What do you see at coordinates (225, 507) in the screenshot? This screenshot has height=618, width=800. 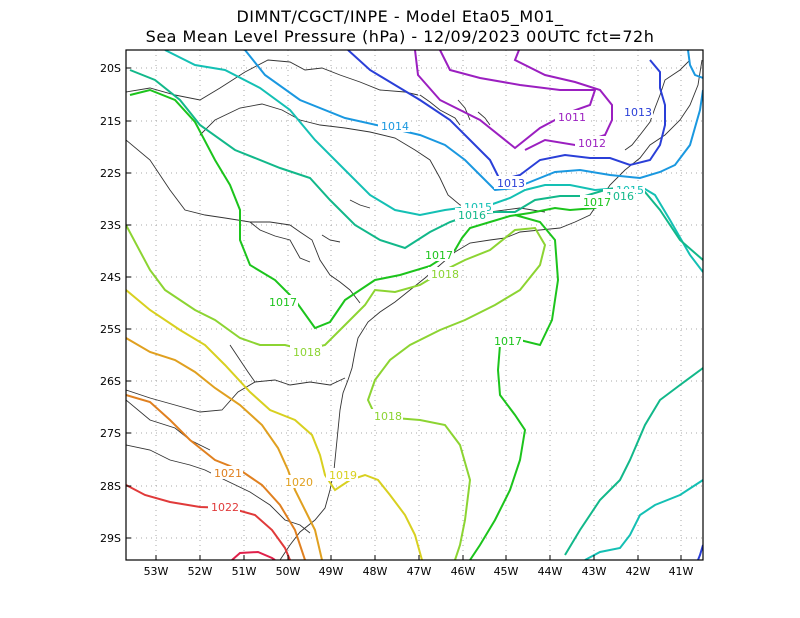 I see `contour-label-1022: 1022` at bounding box center [225, 507].